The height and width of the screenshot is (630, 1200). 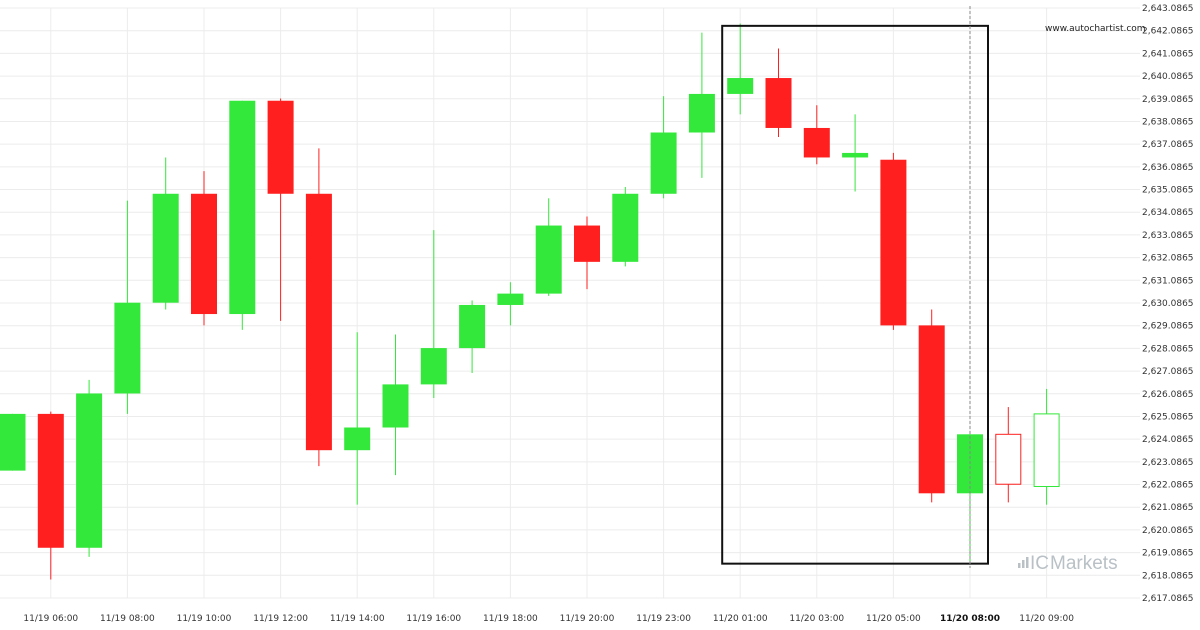 What do you see at coordinates (1168, 32) in the screenshot?
I see `y-tick-label: 2,642.0865` at bounding box center [1168, 32].